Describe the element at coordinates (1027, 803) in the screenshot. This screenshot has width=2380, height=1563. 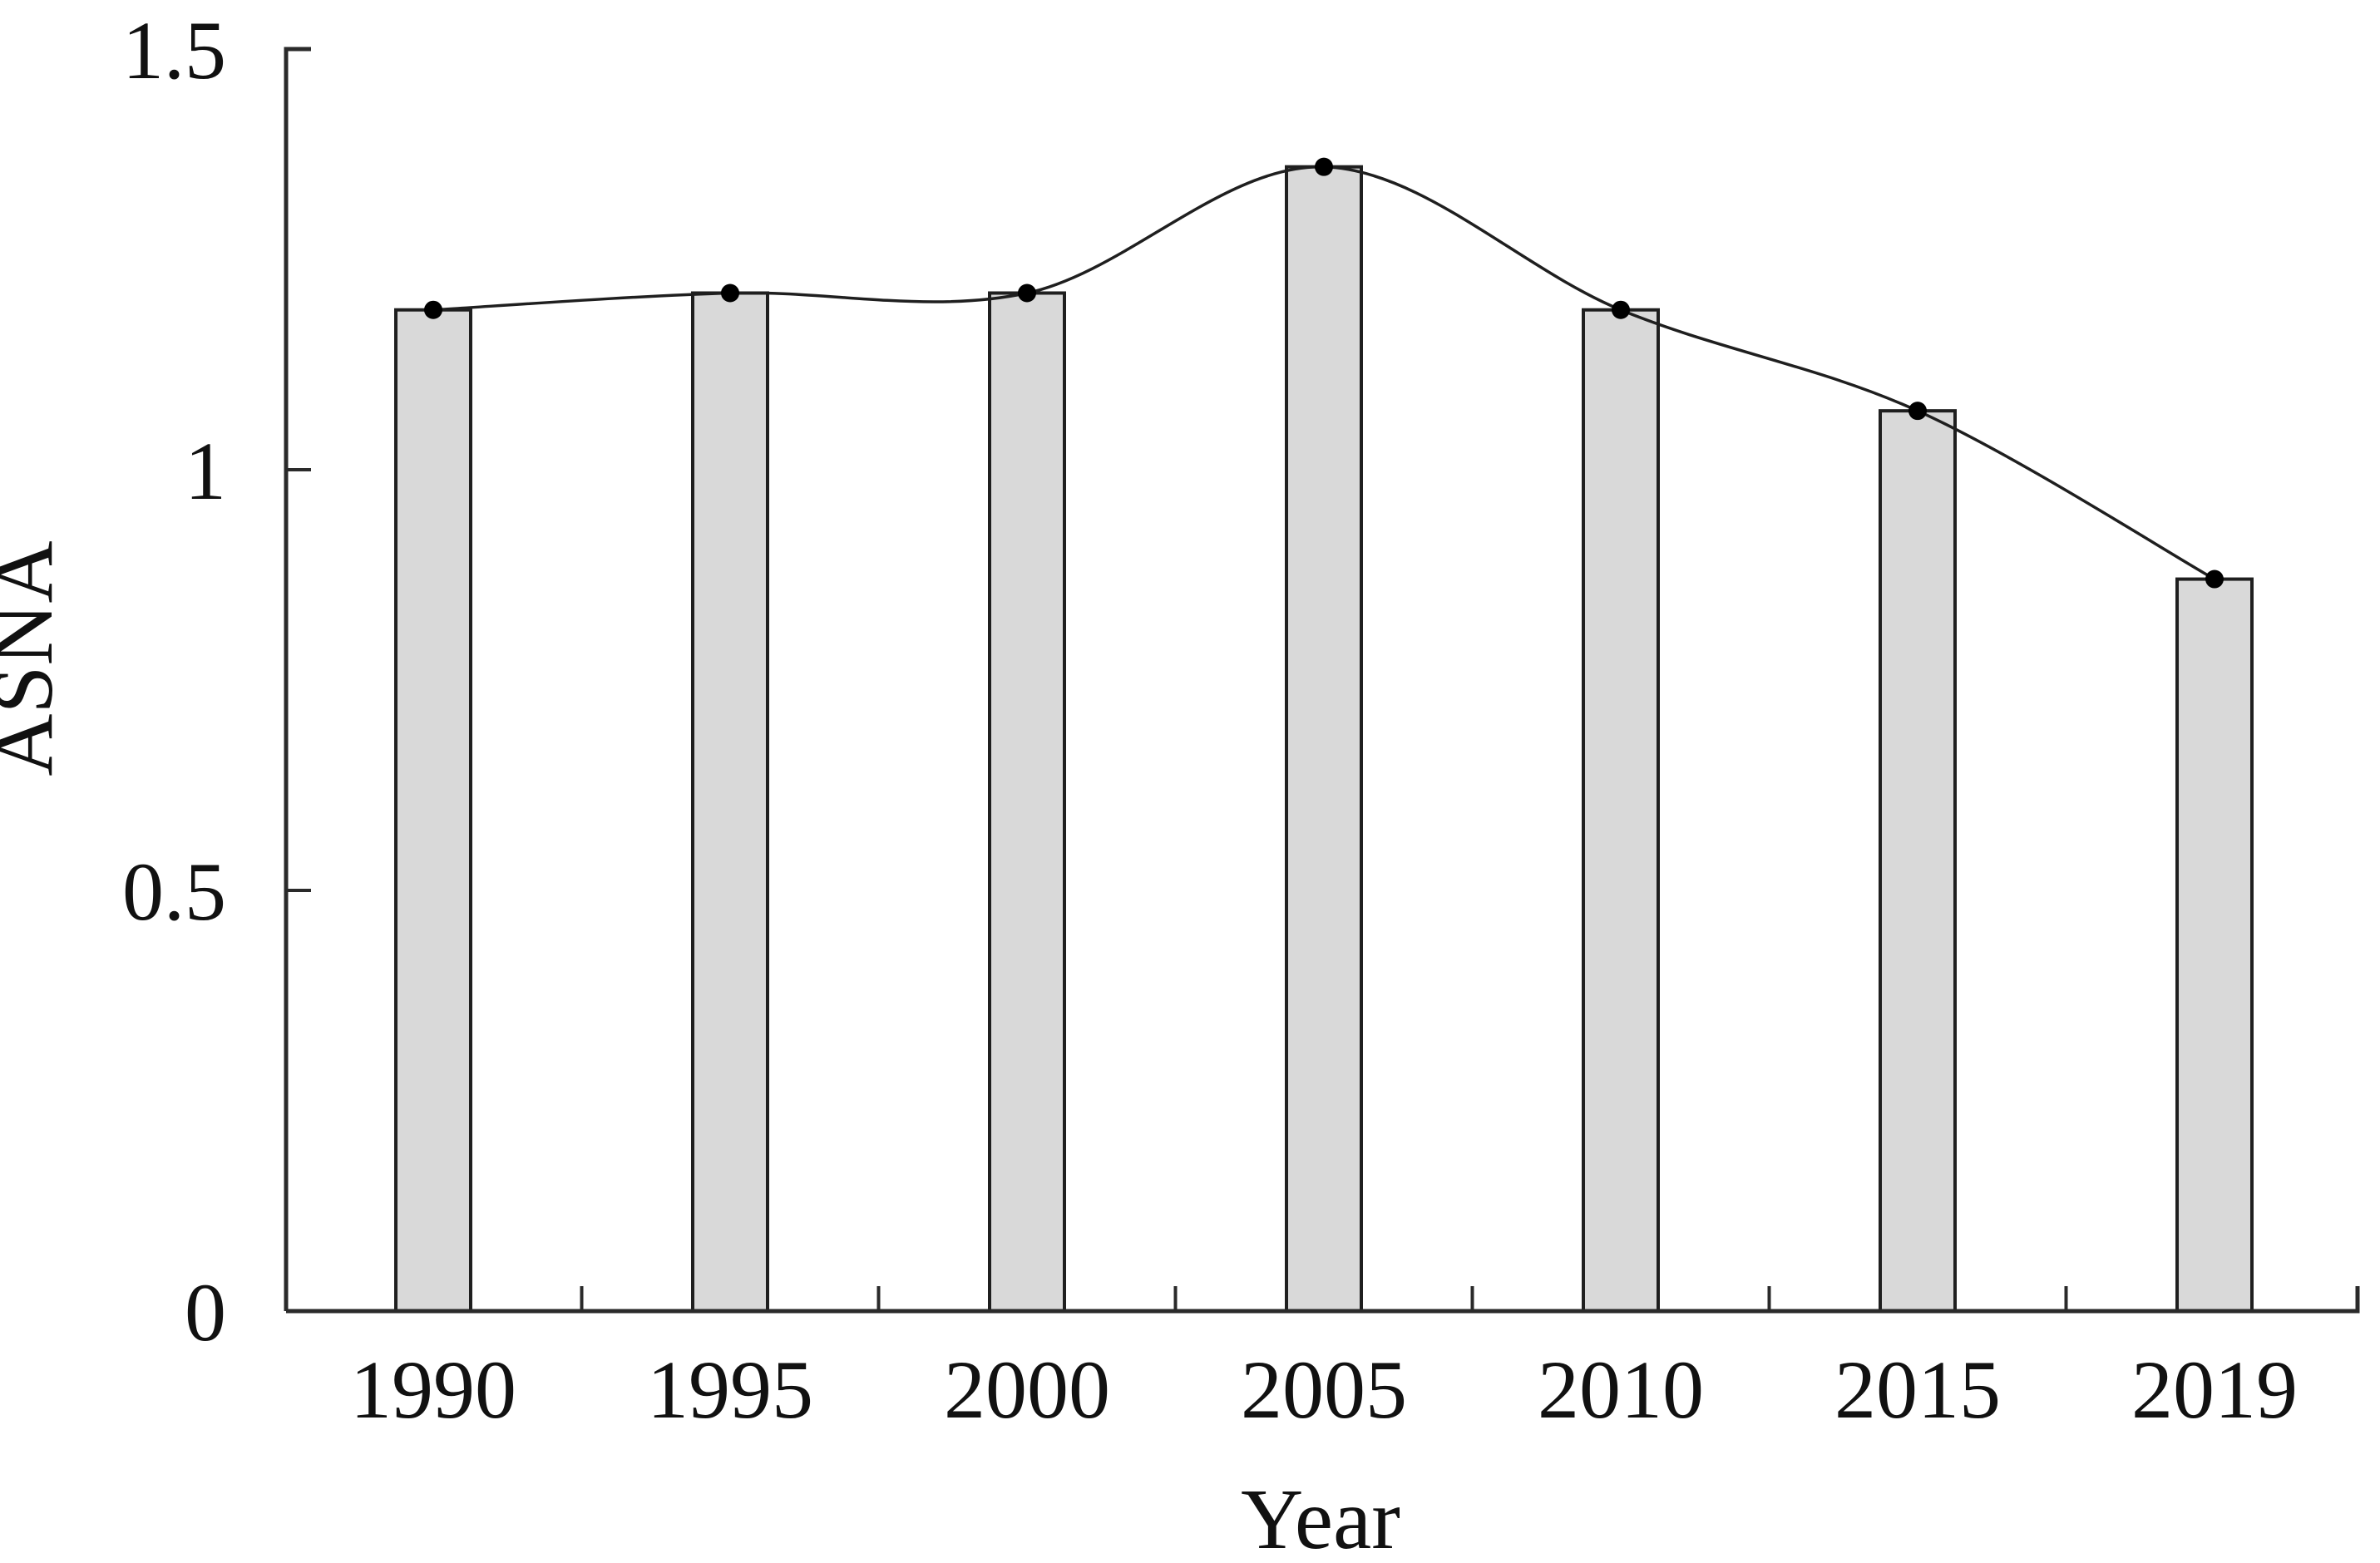
I see `bar-2000` at that location.